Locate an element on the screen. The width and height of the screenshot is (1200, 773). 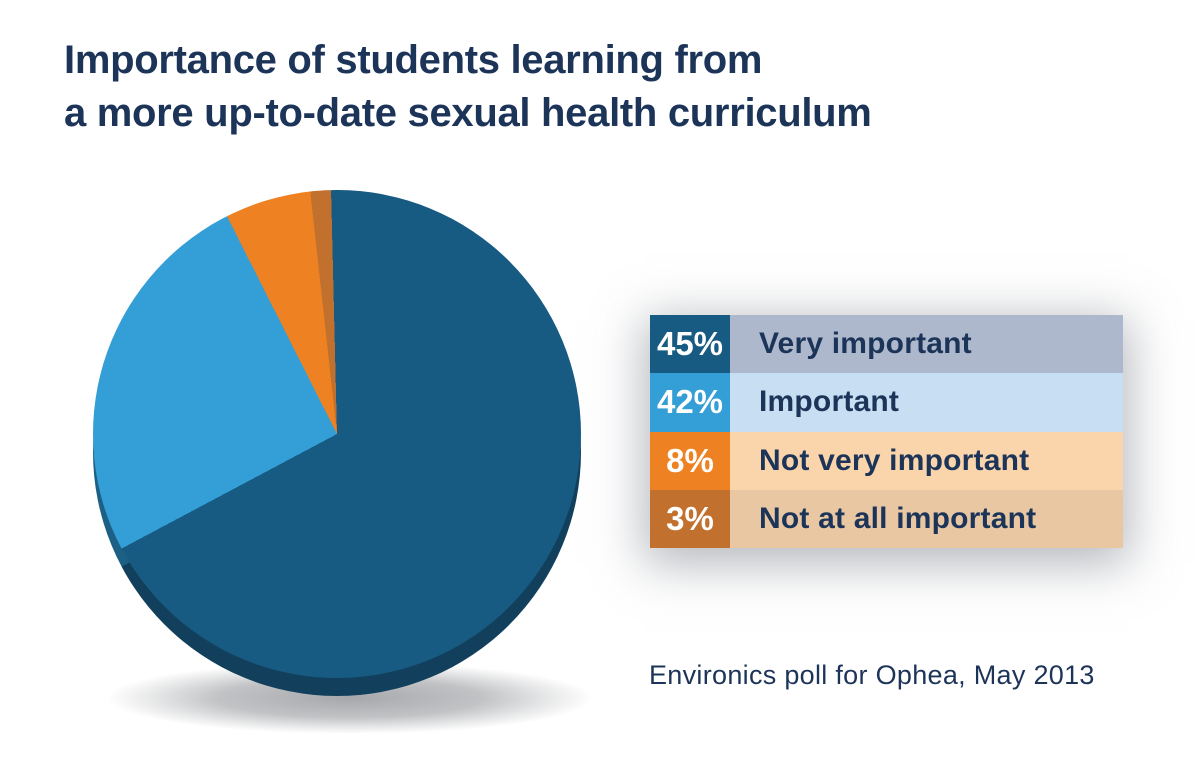
legend-label: Not at all important is located at coordinates (898, 518).